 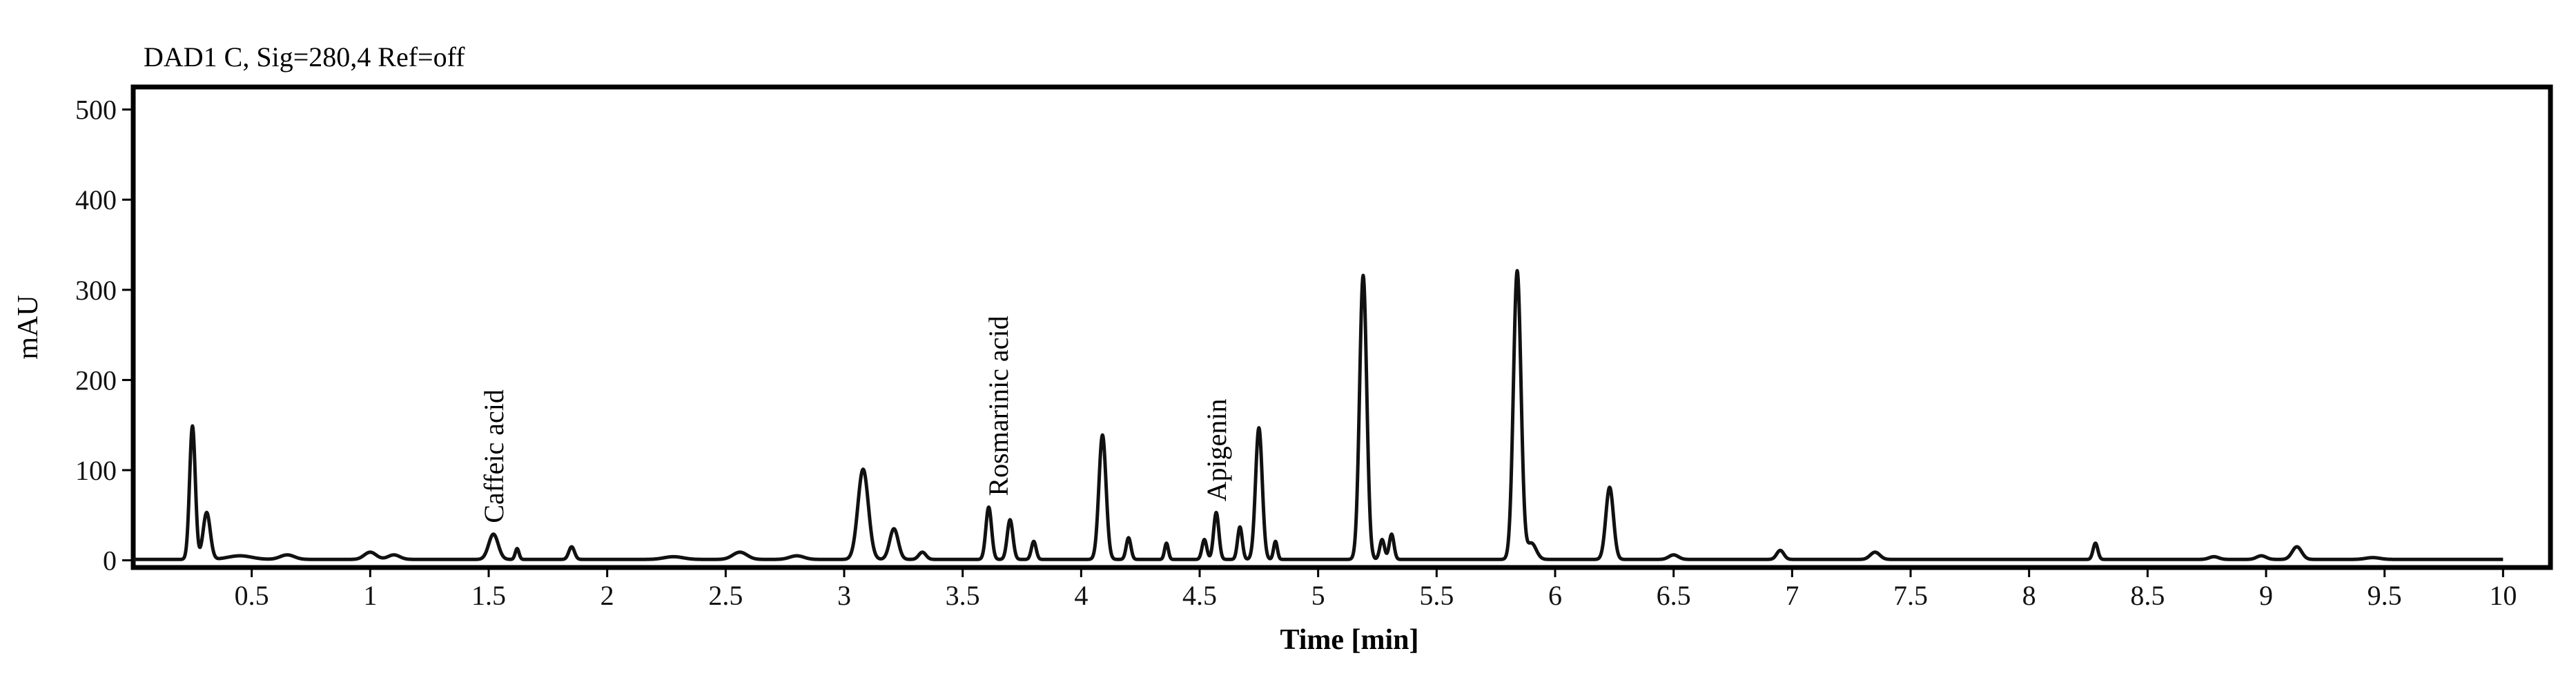 What do you see at coordinates (1216, 450) in the screenshot?
I see `peak-label: Apigenin` at bounding box center [1216, 450].